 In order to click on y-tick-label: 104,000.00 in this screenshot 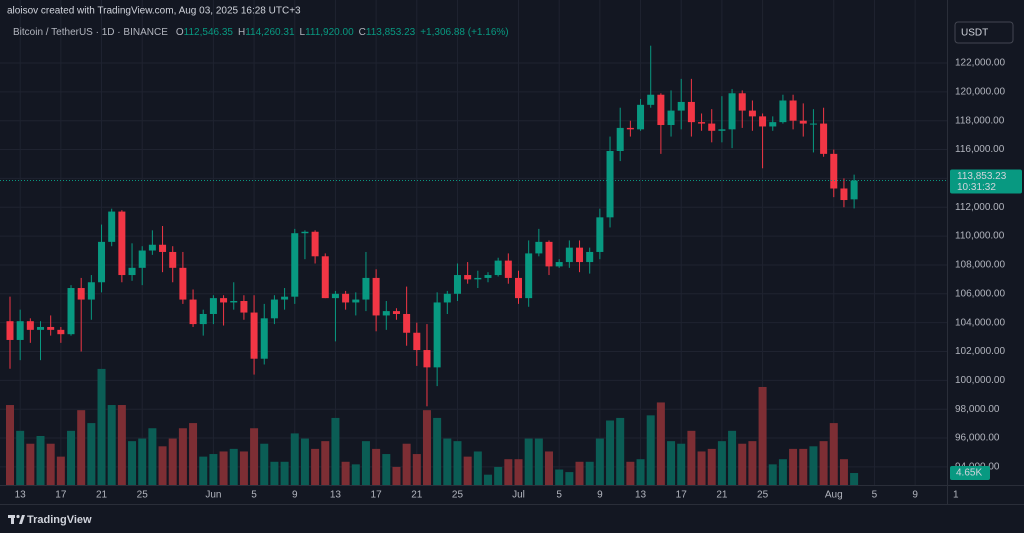, I will do `click(980, 322)`.